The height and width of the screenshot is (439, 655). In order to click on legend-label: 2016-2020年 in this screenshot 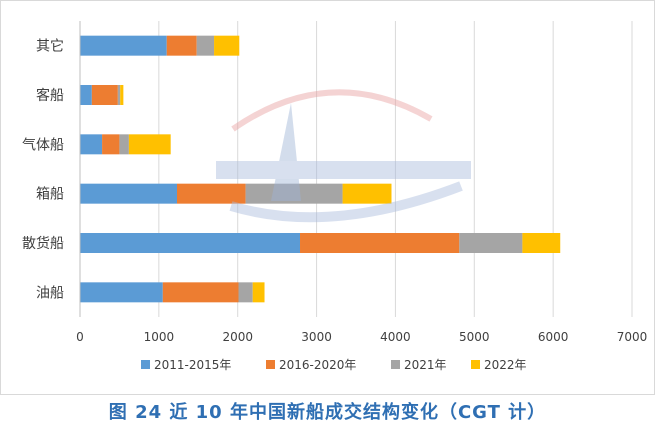, I will do `click(317, 365)`.